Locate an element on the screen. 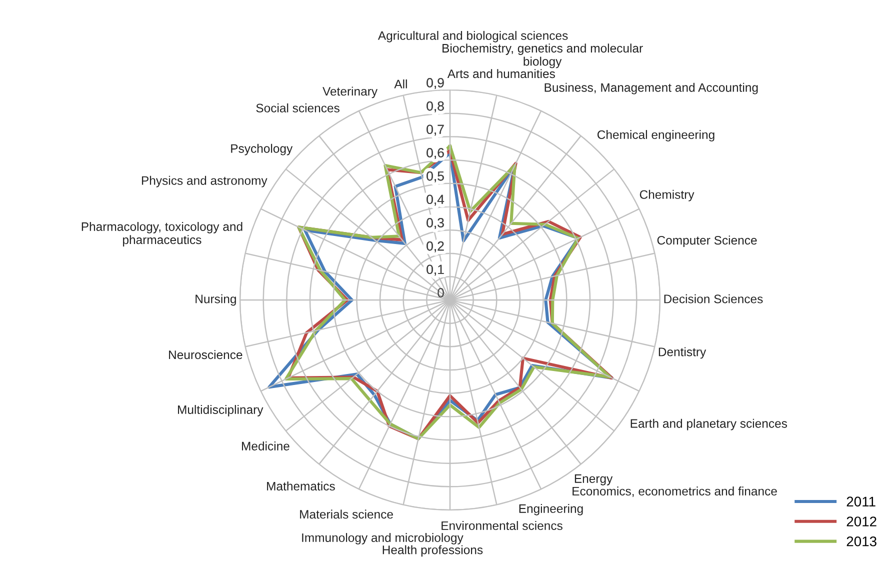 This screenshot has height=573, width=894. y-tick-label: 0,8 is located at coordinates (435, 106).